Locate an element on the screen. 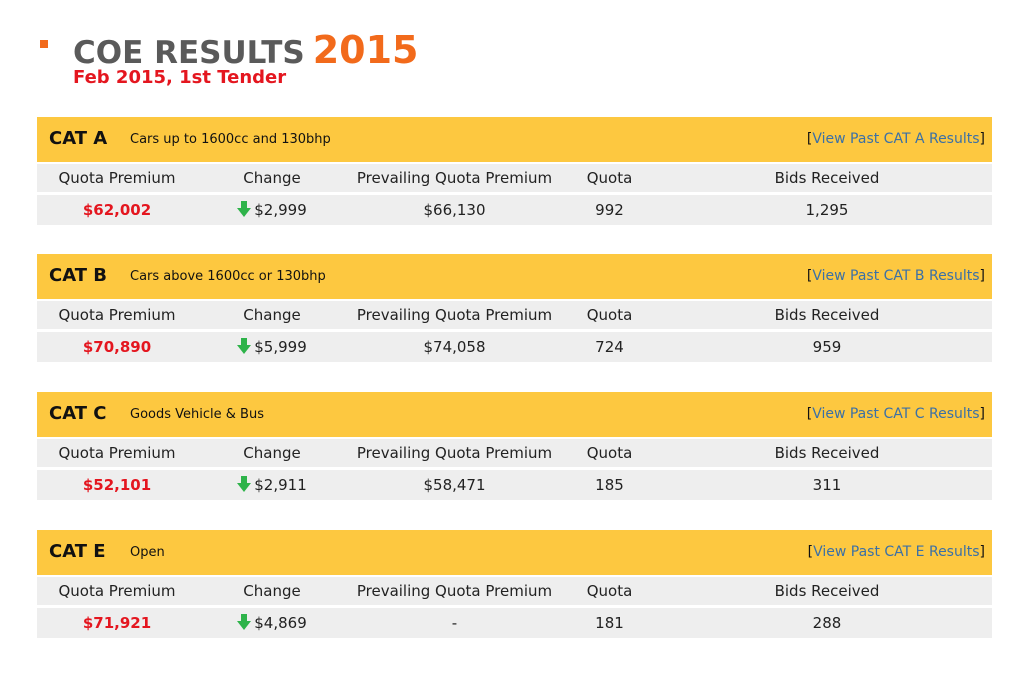 This screenshot has height=683, width=1024. past-results-link-wrap: [View Past CAT C Results] is located at coordinates (895, 414).